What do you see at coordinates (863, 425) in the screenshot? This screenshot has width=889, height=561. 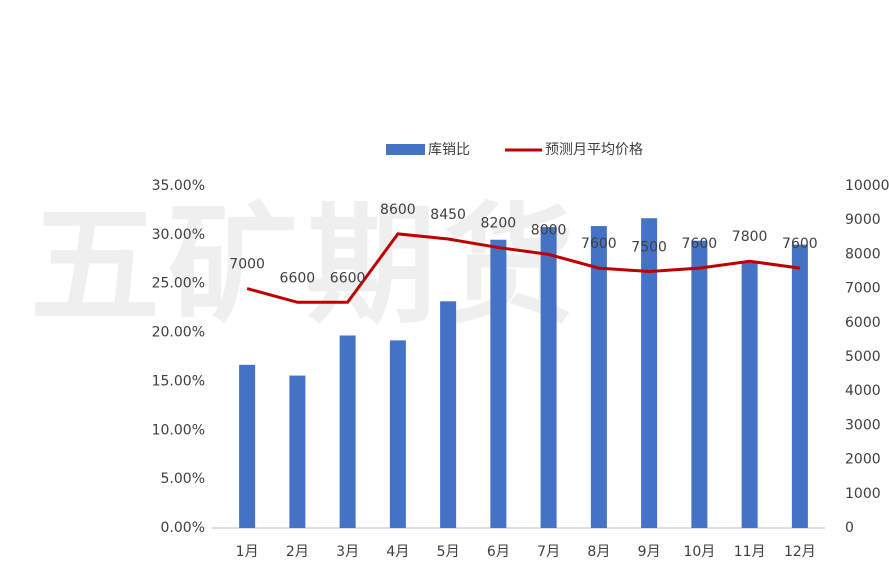 I see `y2-tick-label: 3000` at bounding box center [863, 425].